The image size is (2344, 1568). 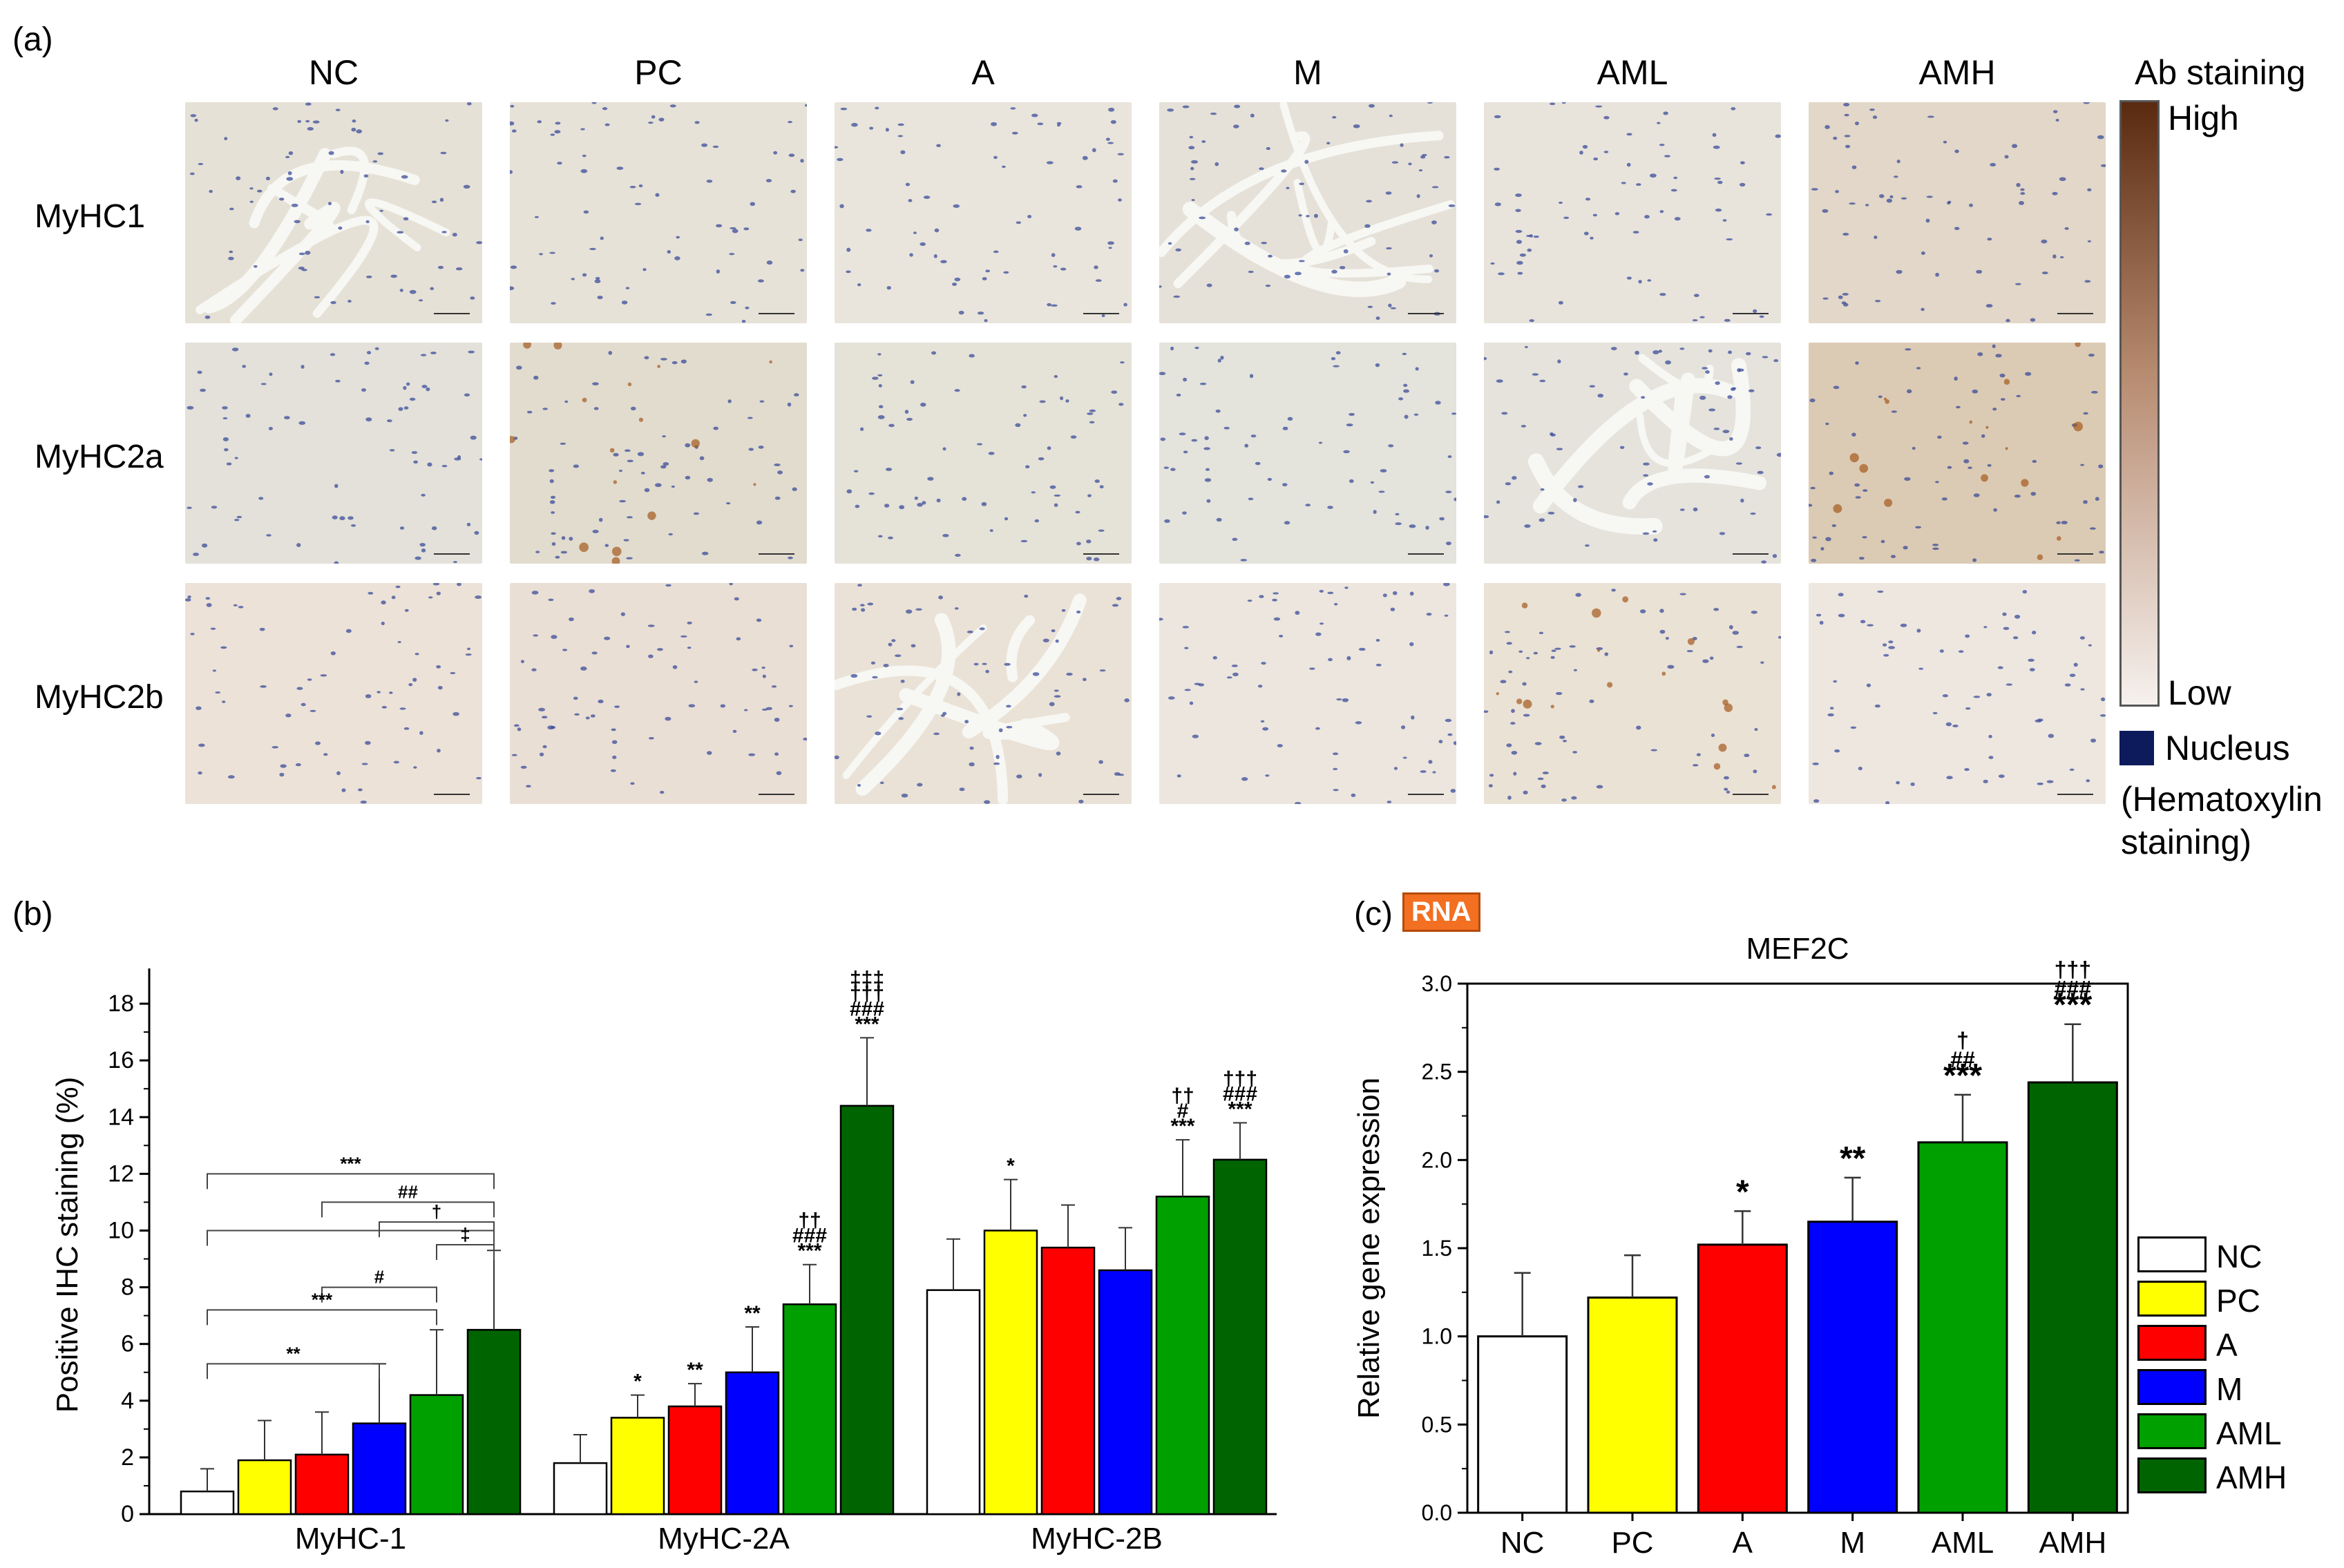 What do you see at coordinates (983, 72) in the screenshot?
I see `column-header: A` at bounding box center [983, 72].